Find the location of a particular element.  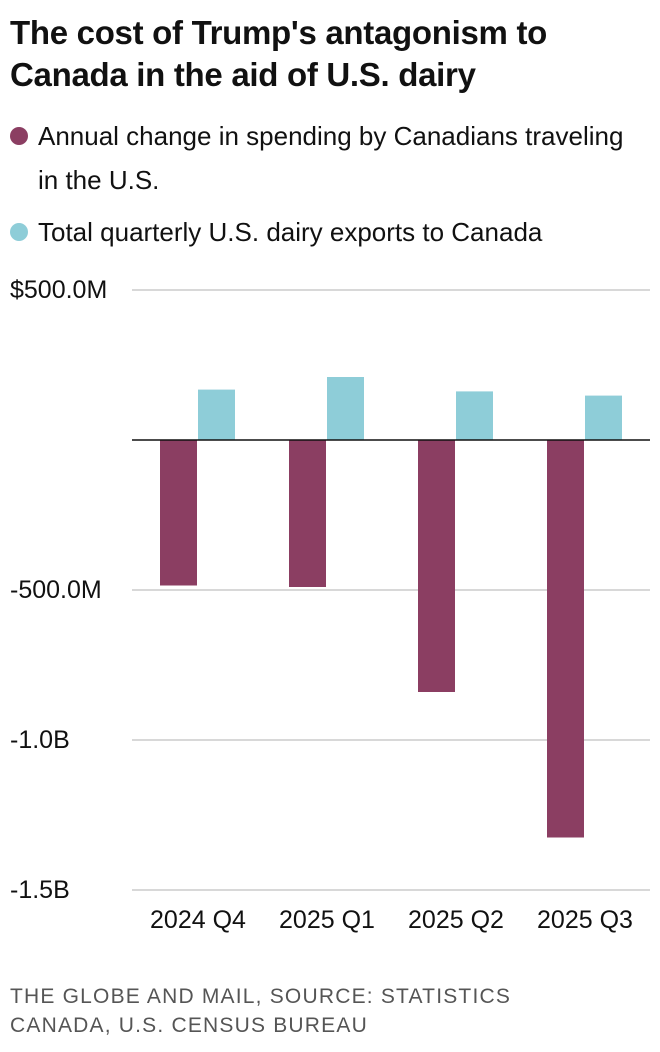

x-tick-label: 2025 Q3 is located at coordinates (585, 920).